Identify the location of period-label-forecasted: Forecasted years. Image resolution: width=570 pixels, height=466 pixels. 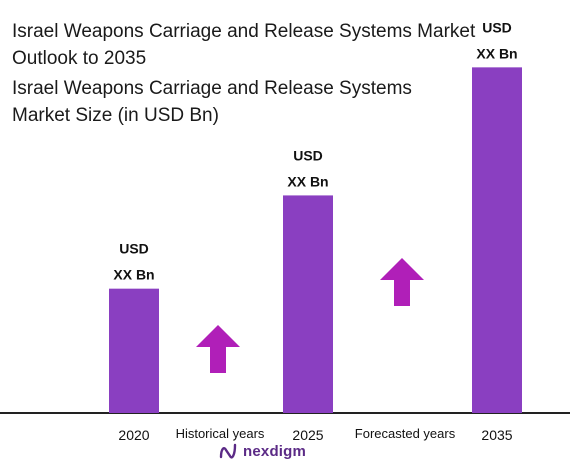
(405, 433).